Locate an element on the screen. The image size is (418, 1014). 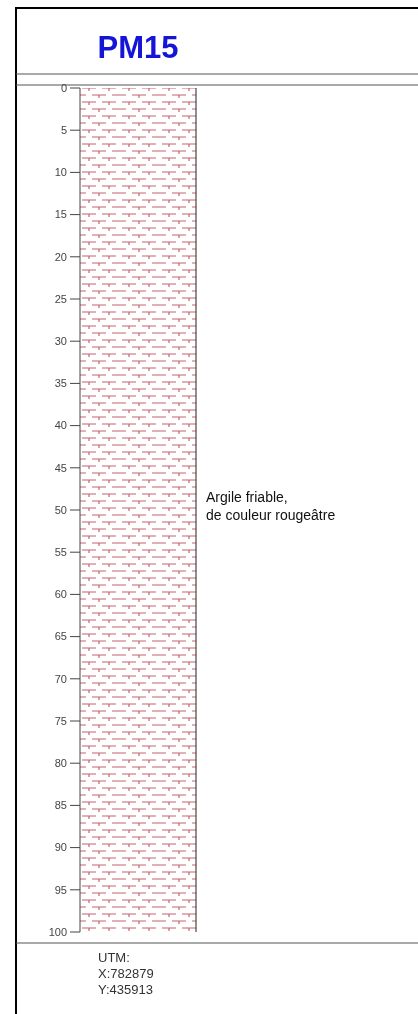
y-tick-label: 75 is located at coordinates (60, 720).